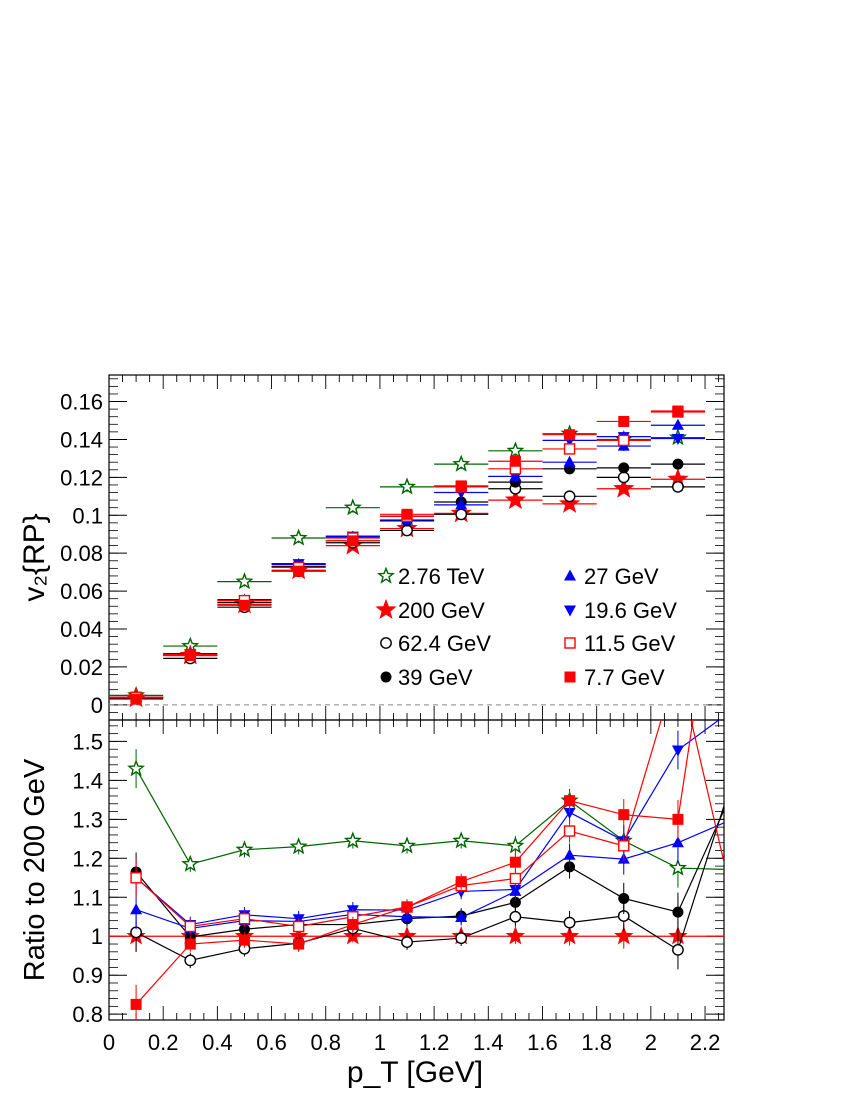 The height and width of the screenshot is (1105, 850). What do you see at coordinates (87, 515) in the screenshot?
I see `top-ytick-label: 0.1` at bounding box center [87, 515].